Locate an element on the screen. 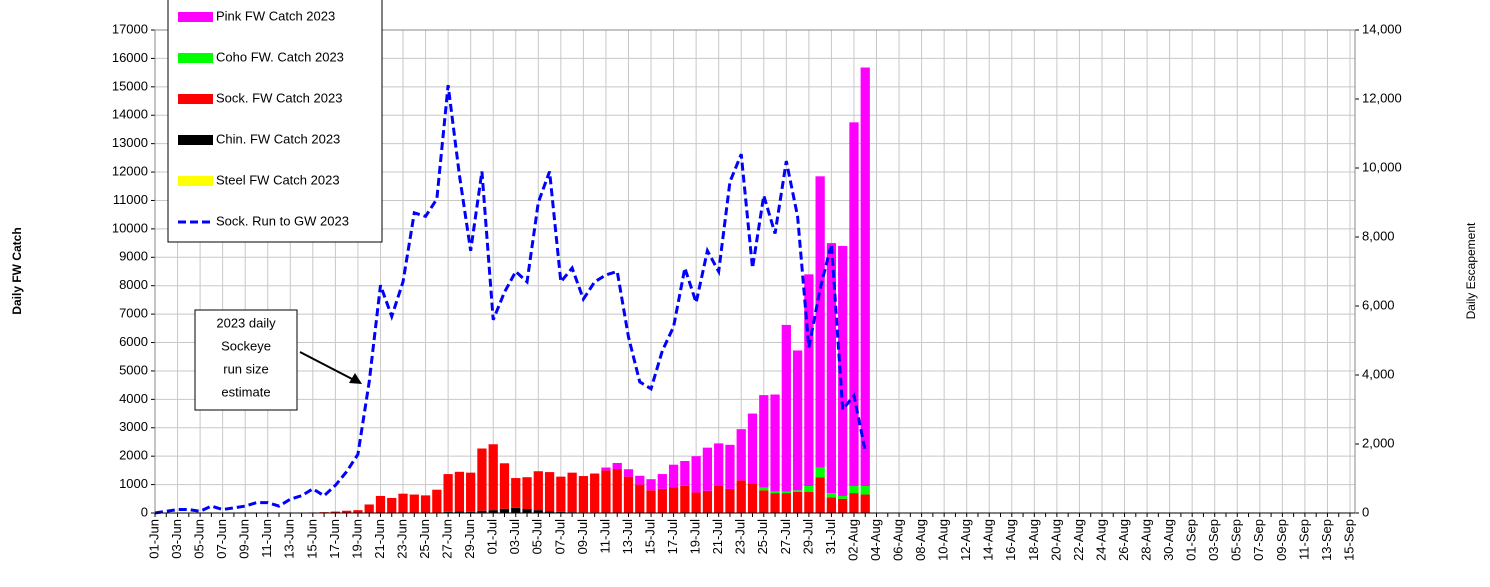  x-tick-label: 31-Jul is located at coordinates (830, 537).